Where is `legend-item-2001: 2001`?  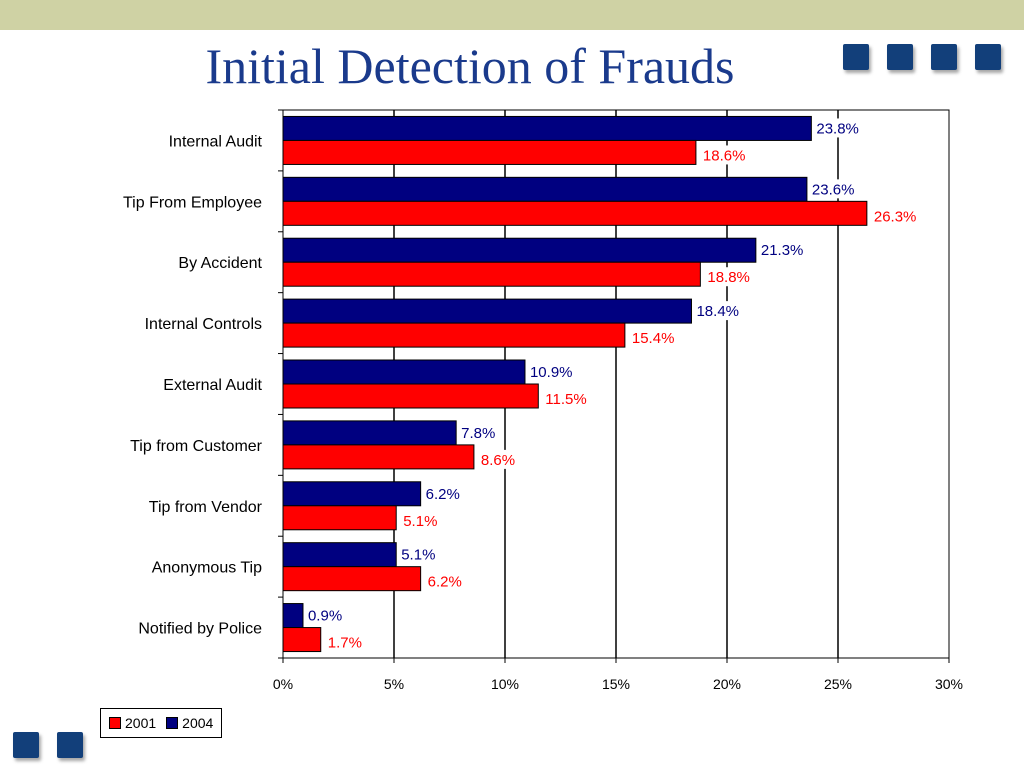 legend-item-2001: 2001 is located at coordinates (132, 723).